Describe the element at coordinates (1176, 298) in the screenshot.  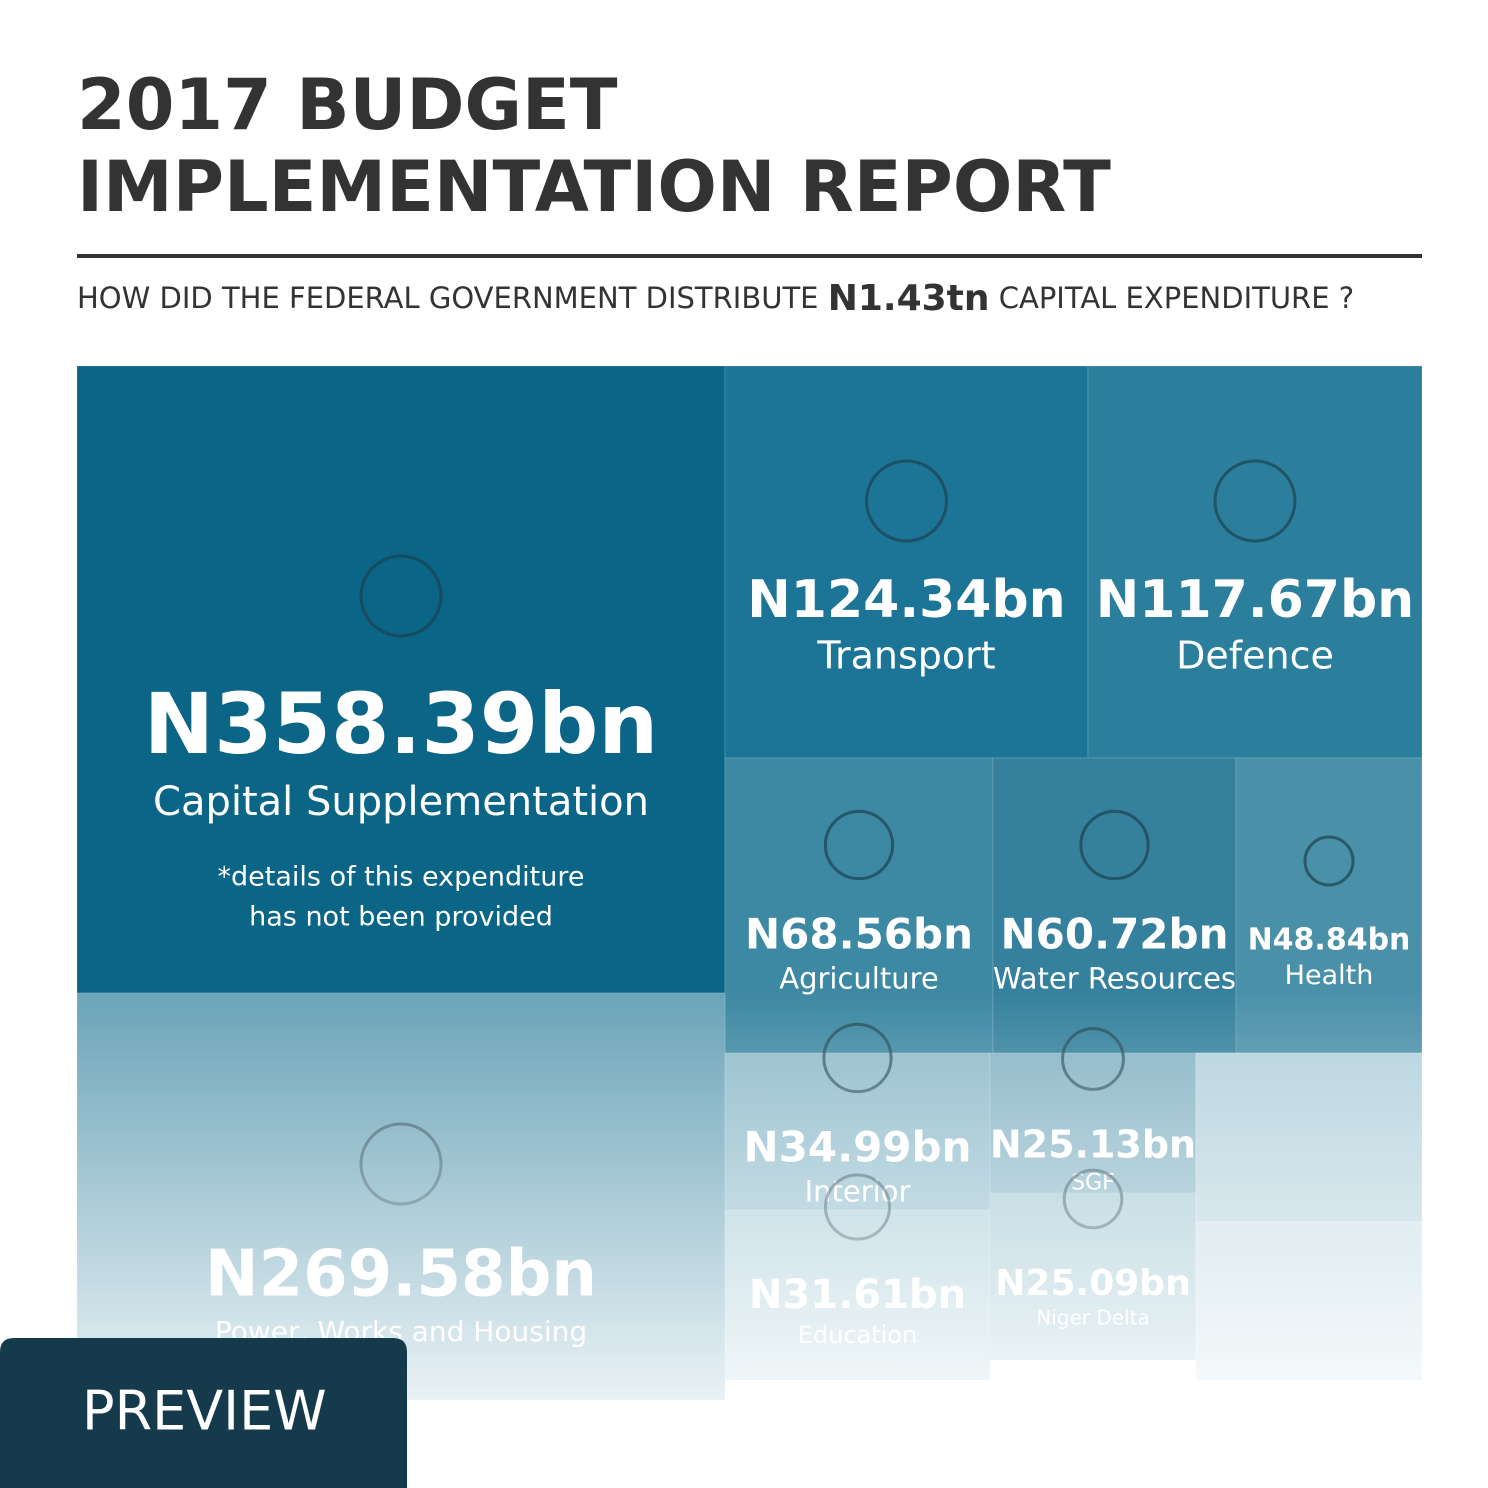
I see `question-part: CAPITAL EXPENDITURE ?` at that location.